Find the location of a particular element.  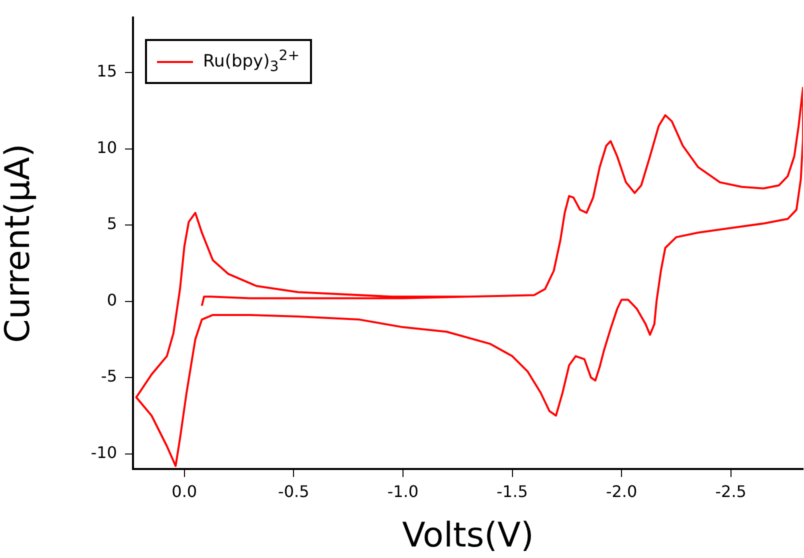

x-tick-label: -1.0 is located at coordinates (403, 491).